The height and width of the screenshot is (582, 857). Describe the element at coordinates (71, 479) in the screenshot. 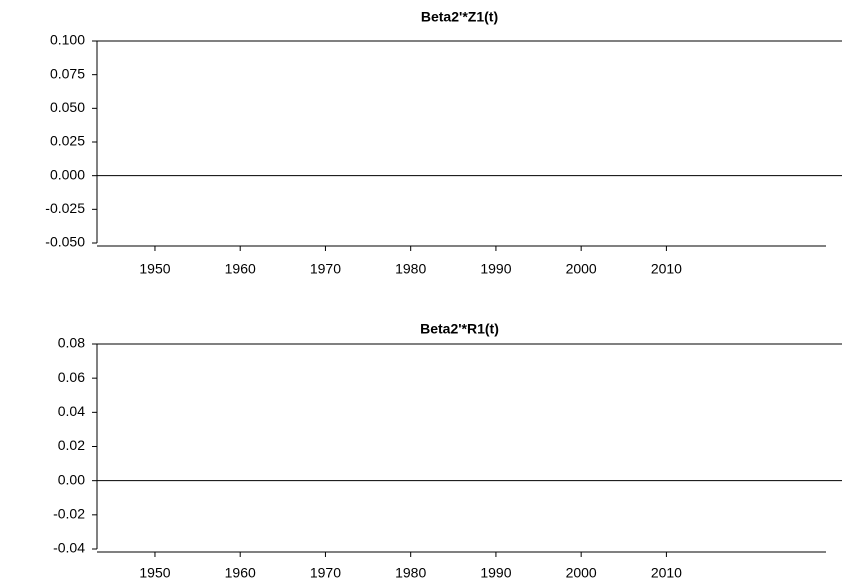

I see `y-tick-label: 0.00` at that location.